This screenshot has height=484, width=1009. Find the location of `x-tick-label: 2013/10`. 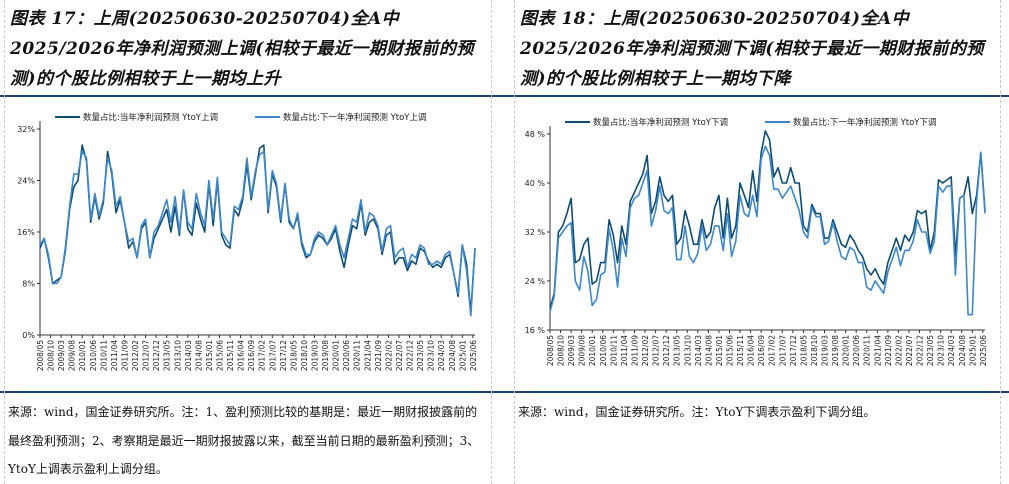

x-tick-label: 2013/10 is located at coordinates (687, 350).